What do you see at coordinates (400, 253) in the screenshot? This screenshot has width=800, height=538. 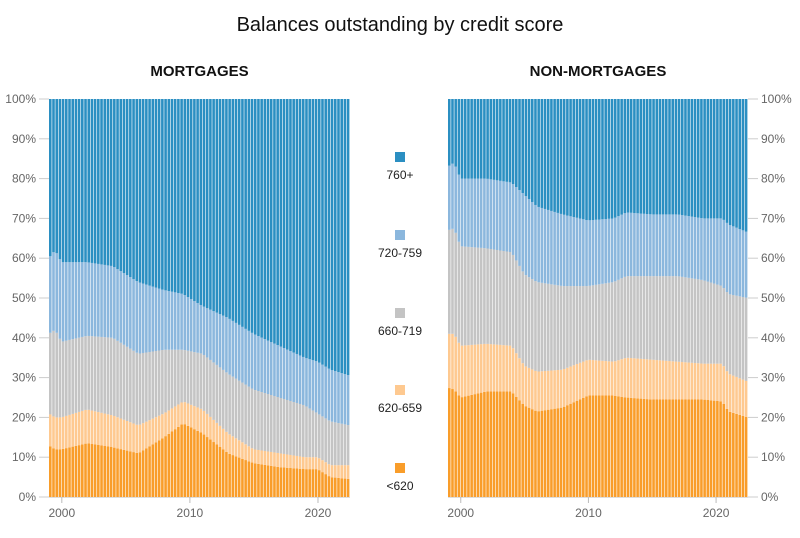 I see `legend-label-720-759: 720-759` at bounding box center [400, 253].